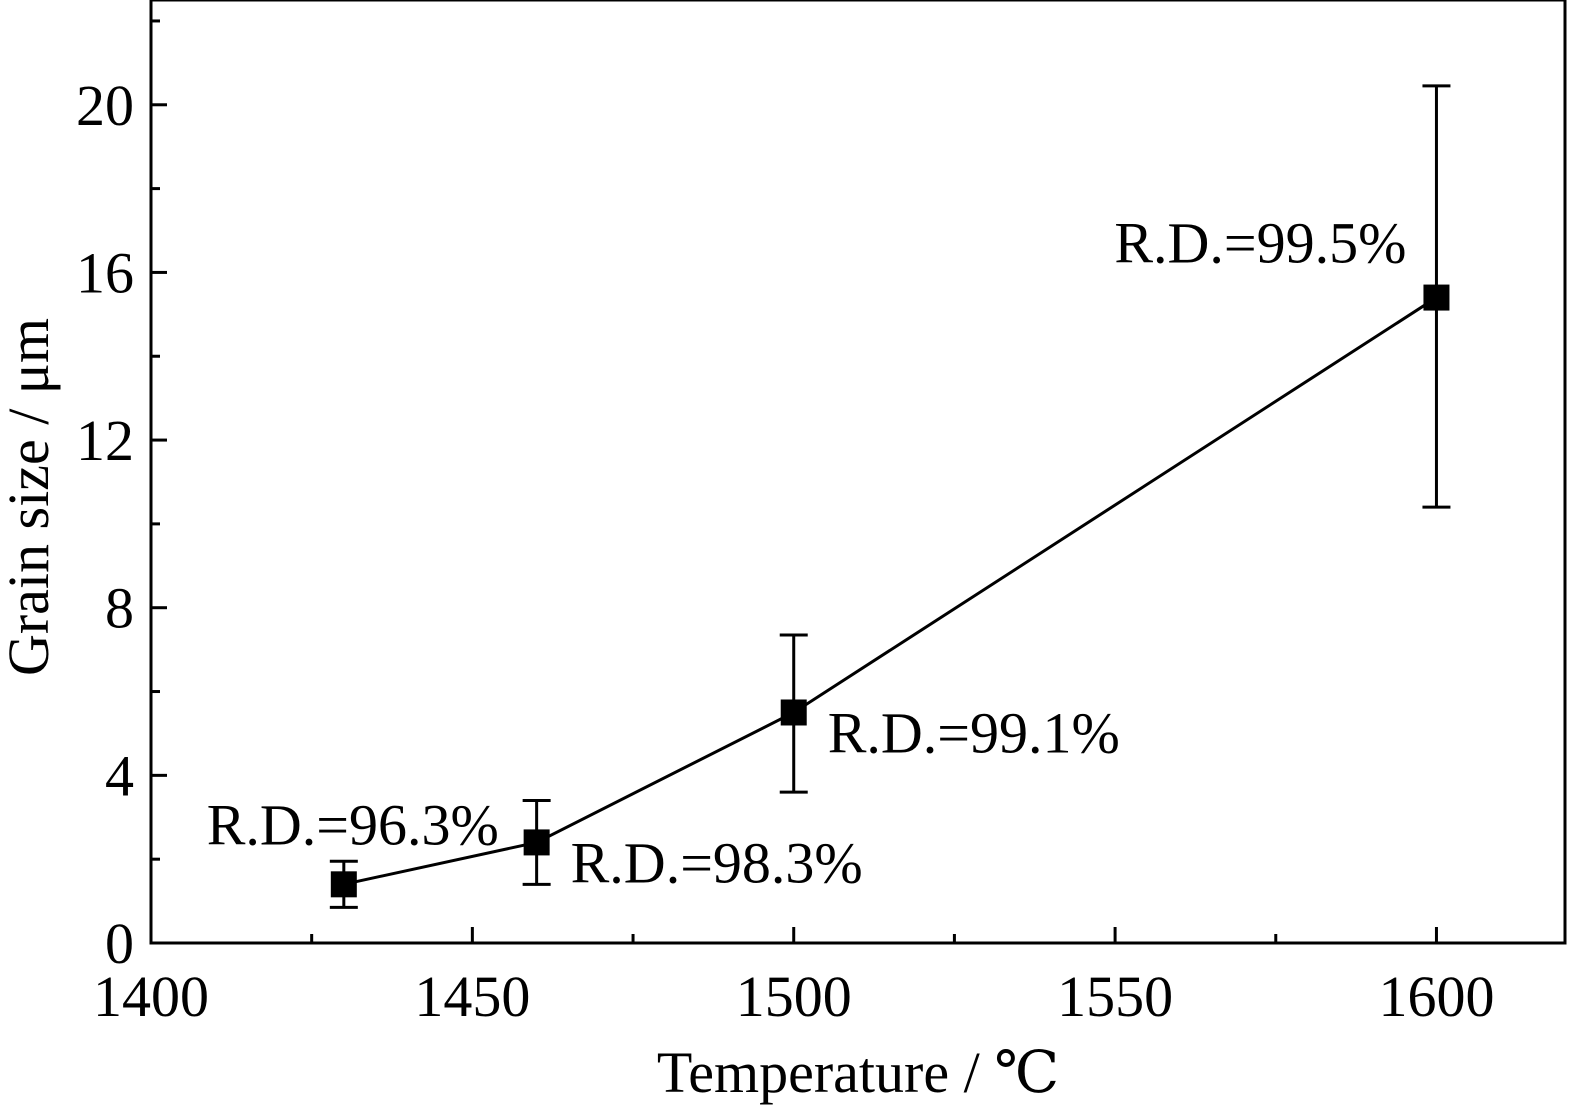 The height and width of the screenshot is (1108, 1571). What do you see at coordinates (30, 497) in the screenshot?
I see `y-axis-label: Grain size / μm` at bounding box center [30, 497].